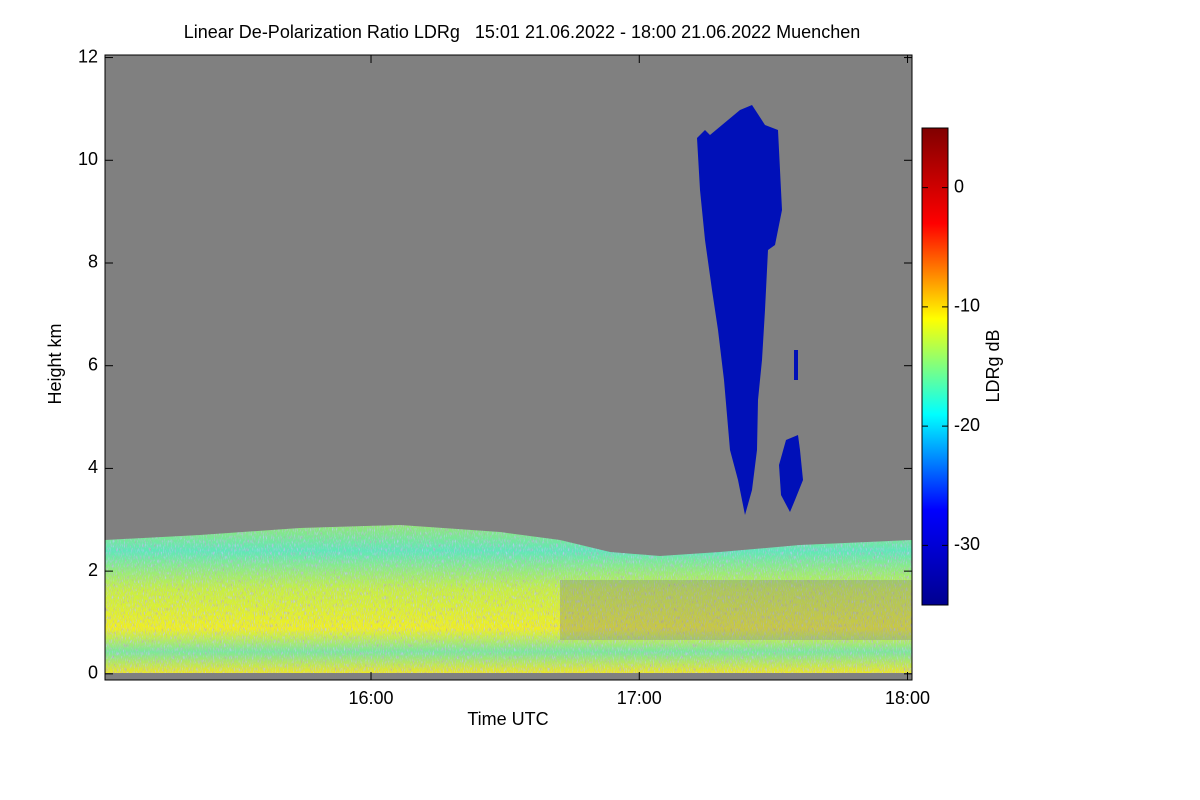 This screenshot has width=1200, height=800. Describe the element at coordinates (639, 698) in the screenshot. I see `x-tick-label: 17:00` at that location.